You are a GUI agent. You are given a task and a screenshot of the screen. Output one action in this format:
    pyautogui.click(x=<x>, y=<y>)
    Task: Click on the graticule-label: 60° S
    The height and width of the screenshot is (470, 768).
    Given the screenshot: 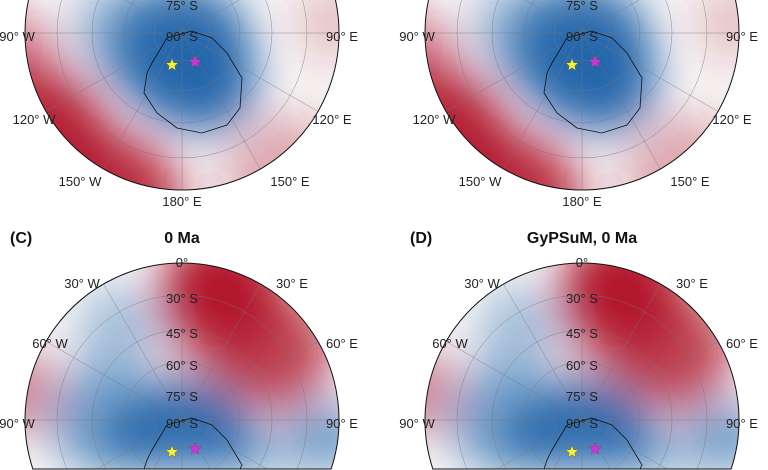 What is the action you would take?
    pyautogui.click(x=582, y=365)
    